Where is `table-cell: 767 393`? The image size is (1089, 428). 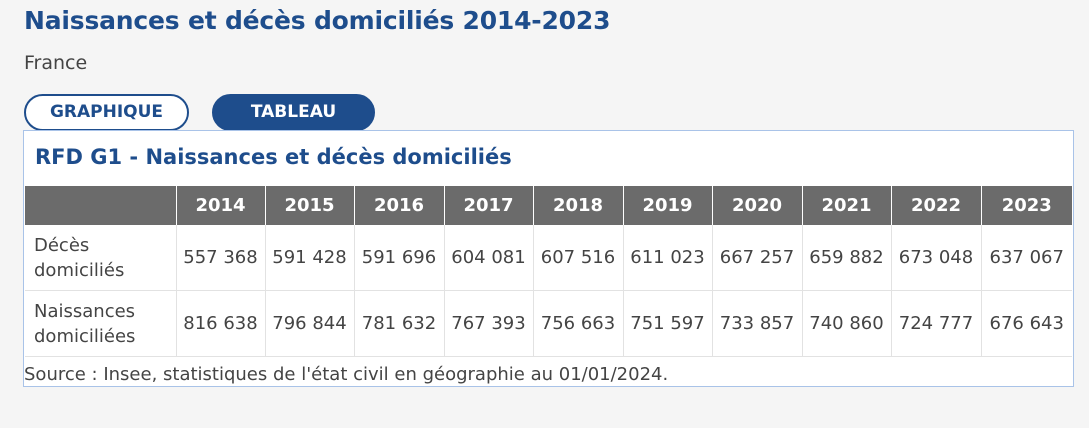 table-cell: 767 393 is located at coordinates (489, 323).